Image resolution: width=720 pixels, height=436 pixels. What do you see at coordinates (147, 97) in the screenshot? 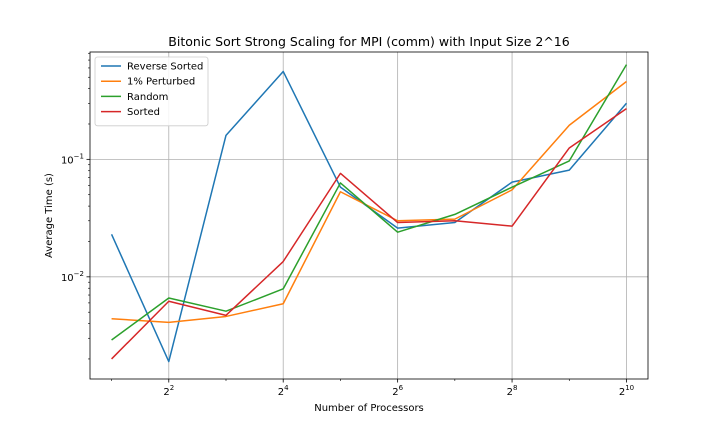
I see `legend-label: Random` at bounding box center [147, 97].